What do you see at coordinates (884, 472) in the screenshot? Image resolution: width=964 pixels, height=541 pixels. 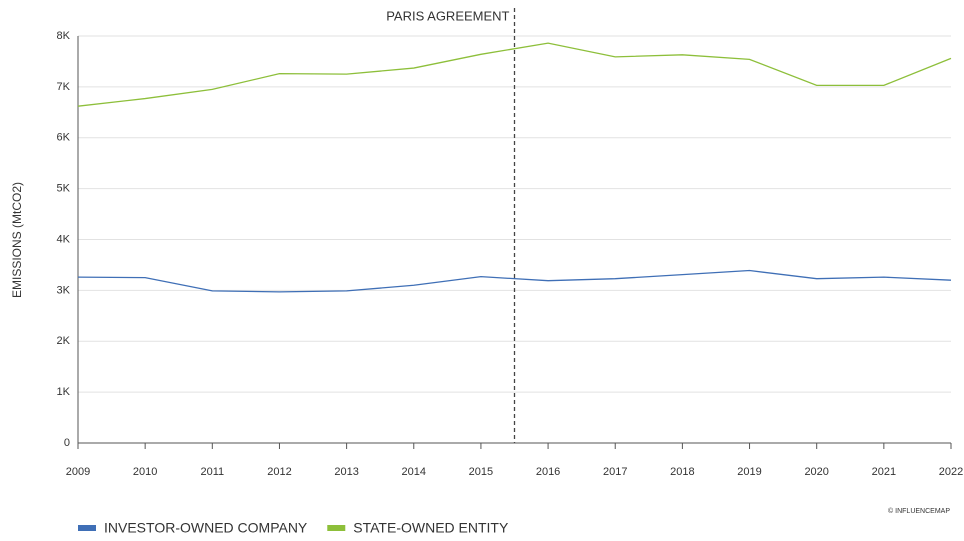 I see `x-tick-label: 2021` at bounding box center [884, 472].